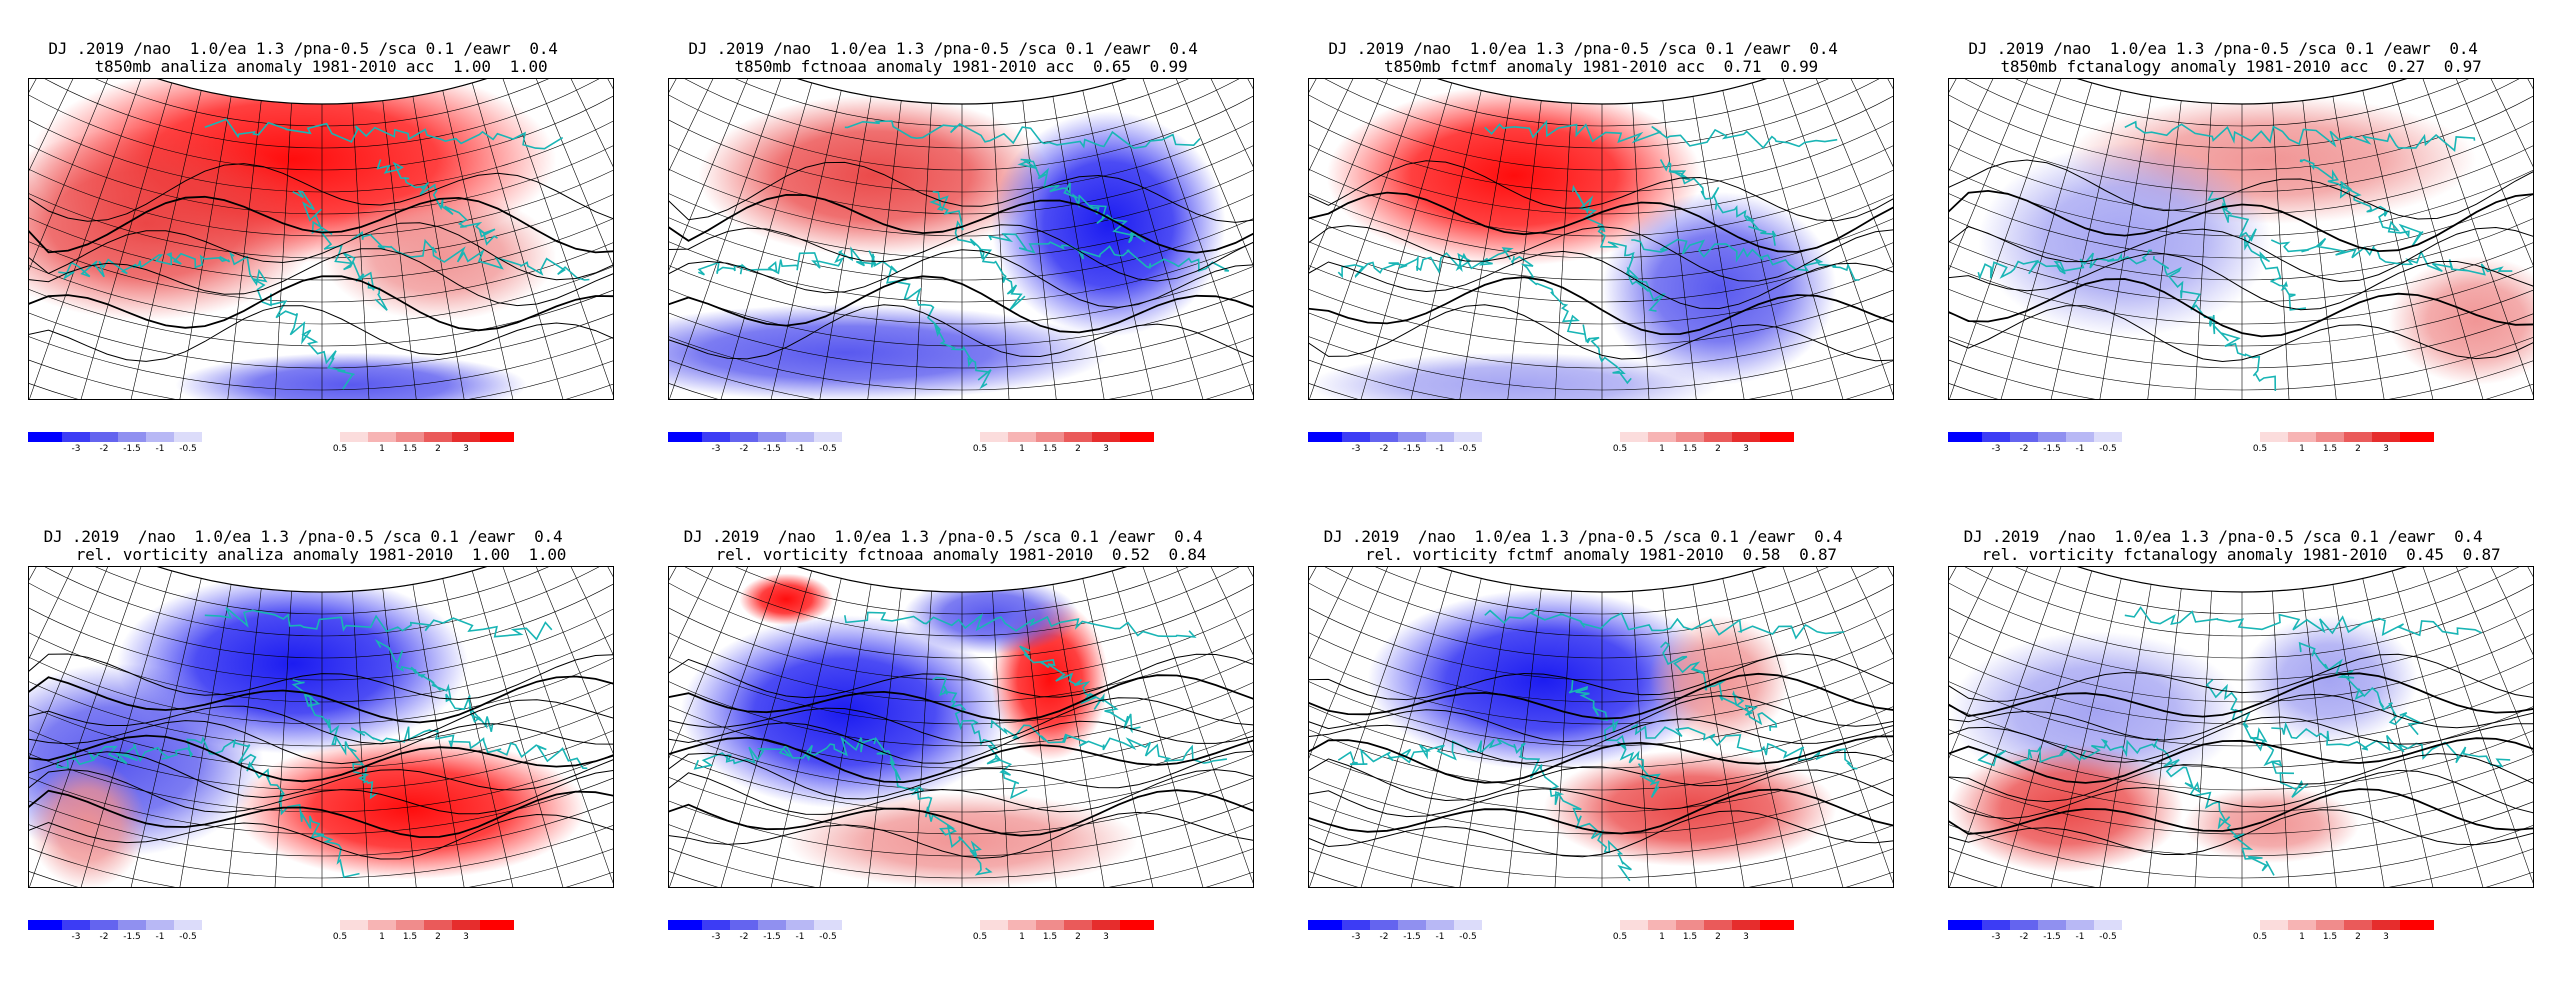 This screenshot has width=2560, height=988. Describe the element at coordinates (828, 937) in the screenshot. I see `colorbar-tick-label: -0.5` at that location.